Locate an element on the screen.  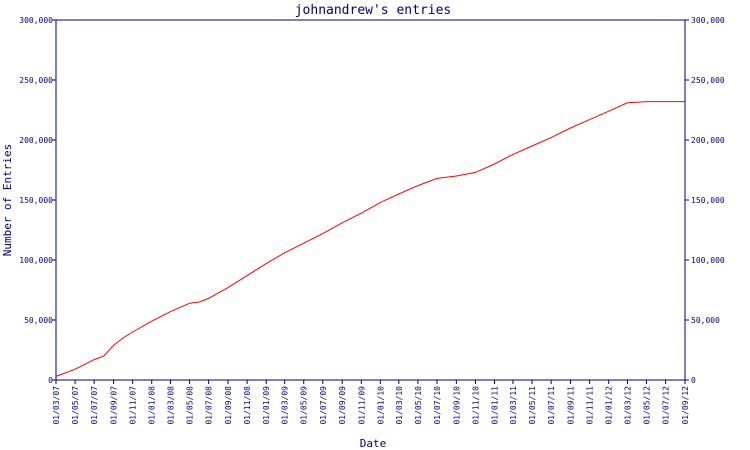
x-tick-label: 01/09/11 is located at coordinates (571, 405).